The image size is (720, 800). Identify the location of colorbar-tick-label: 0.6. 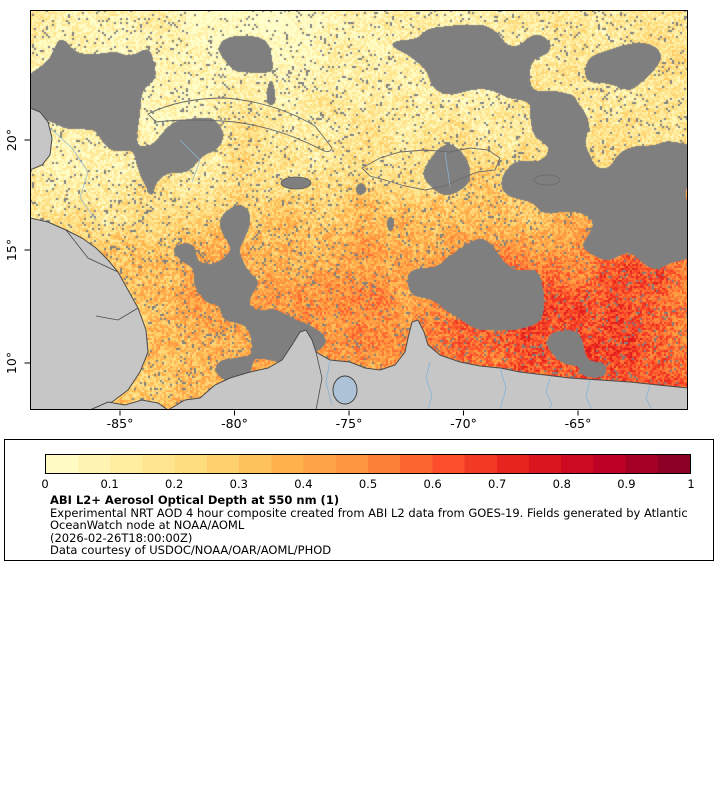
(432, 484).